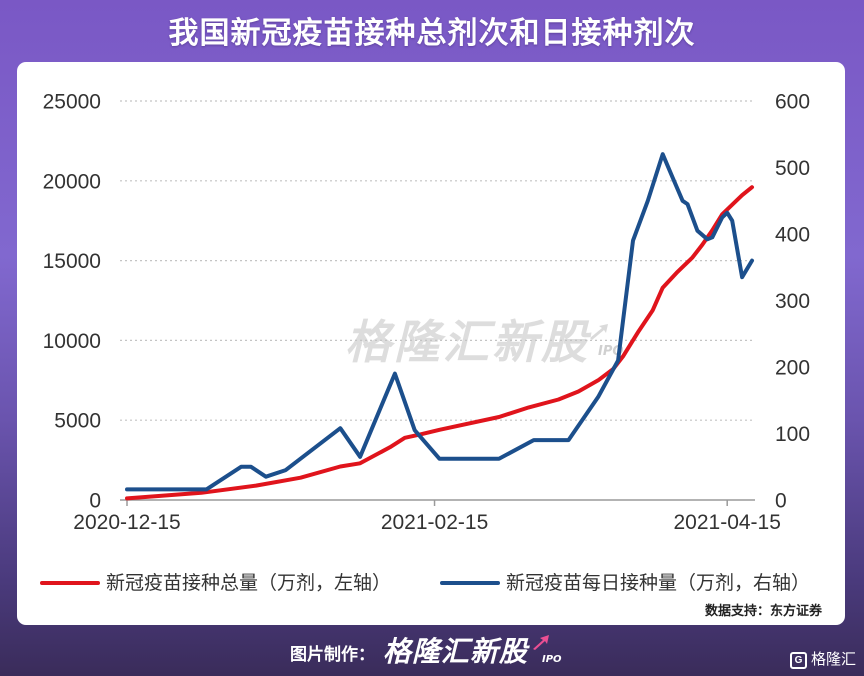 The height and width of the screenshot is (676, 864). What do you see at coordinates (126, 522) in the screenshot?
I see `x-tick-label: 2020-12-15` at bounding box center [126, 522].